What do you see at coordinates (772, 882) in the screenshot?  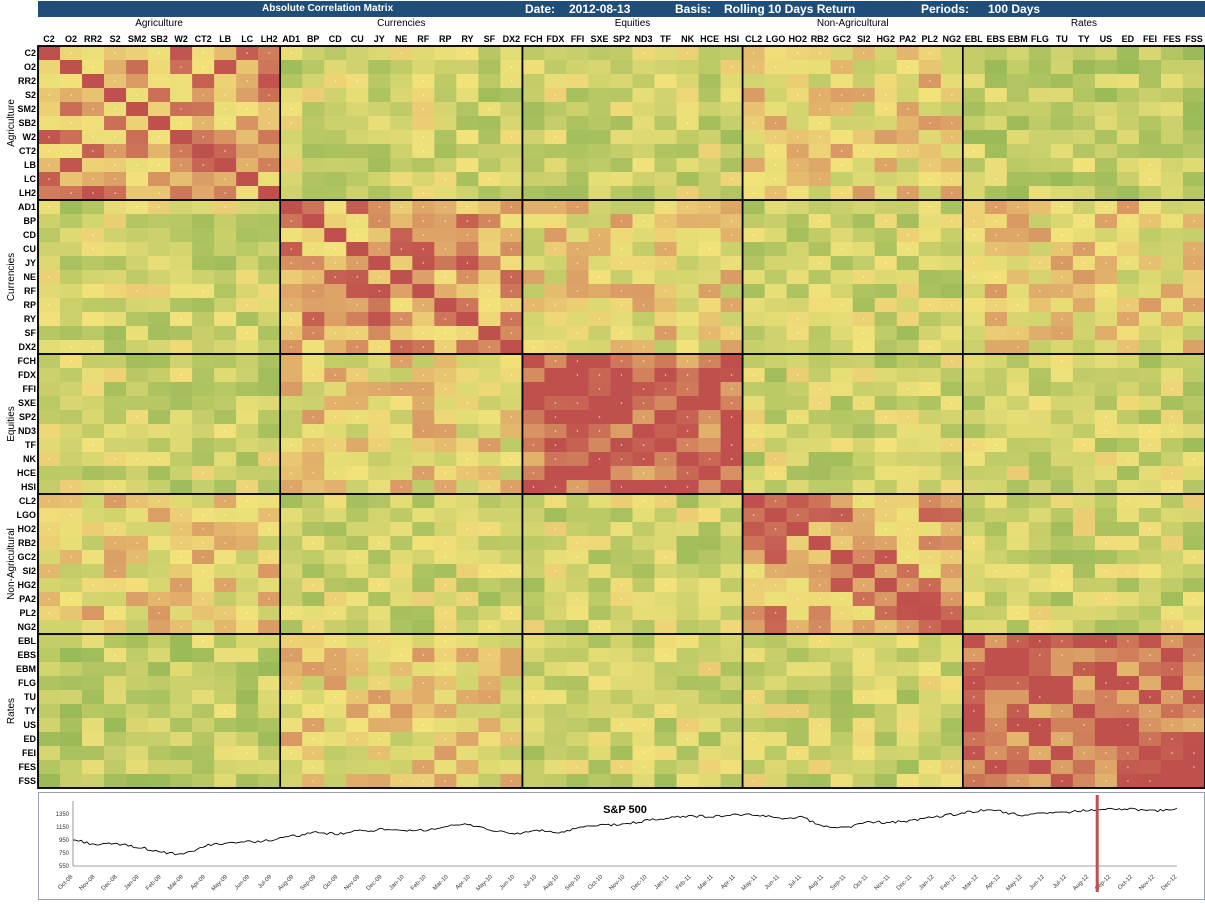 I see `x-tick-label: Jun-11` at bounding box center [772, 882].